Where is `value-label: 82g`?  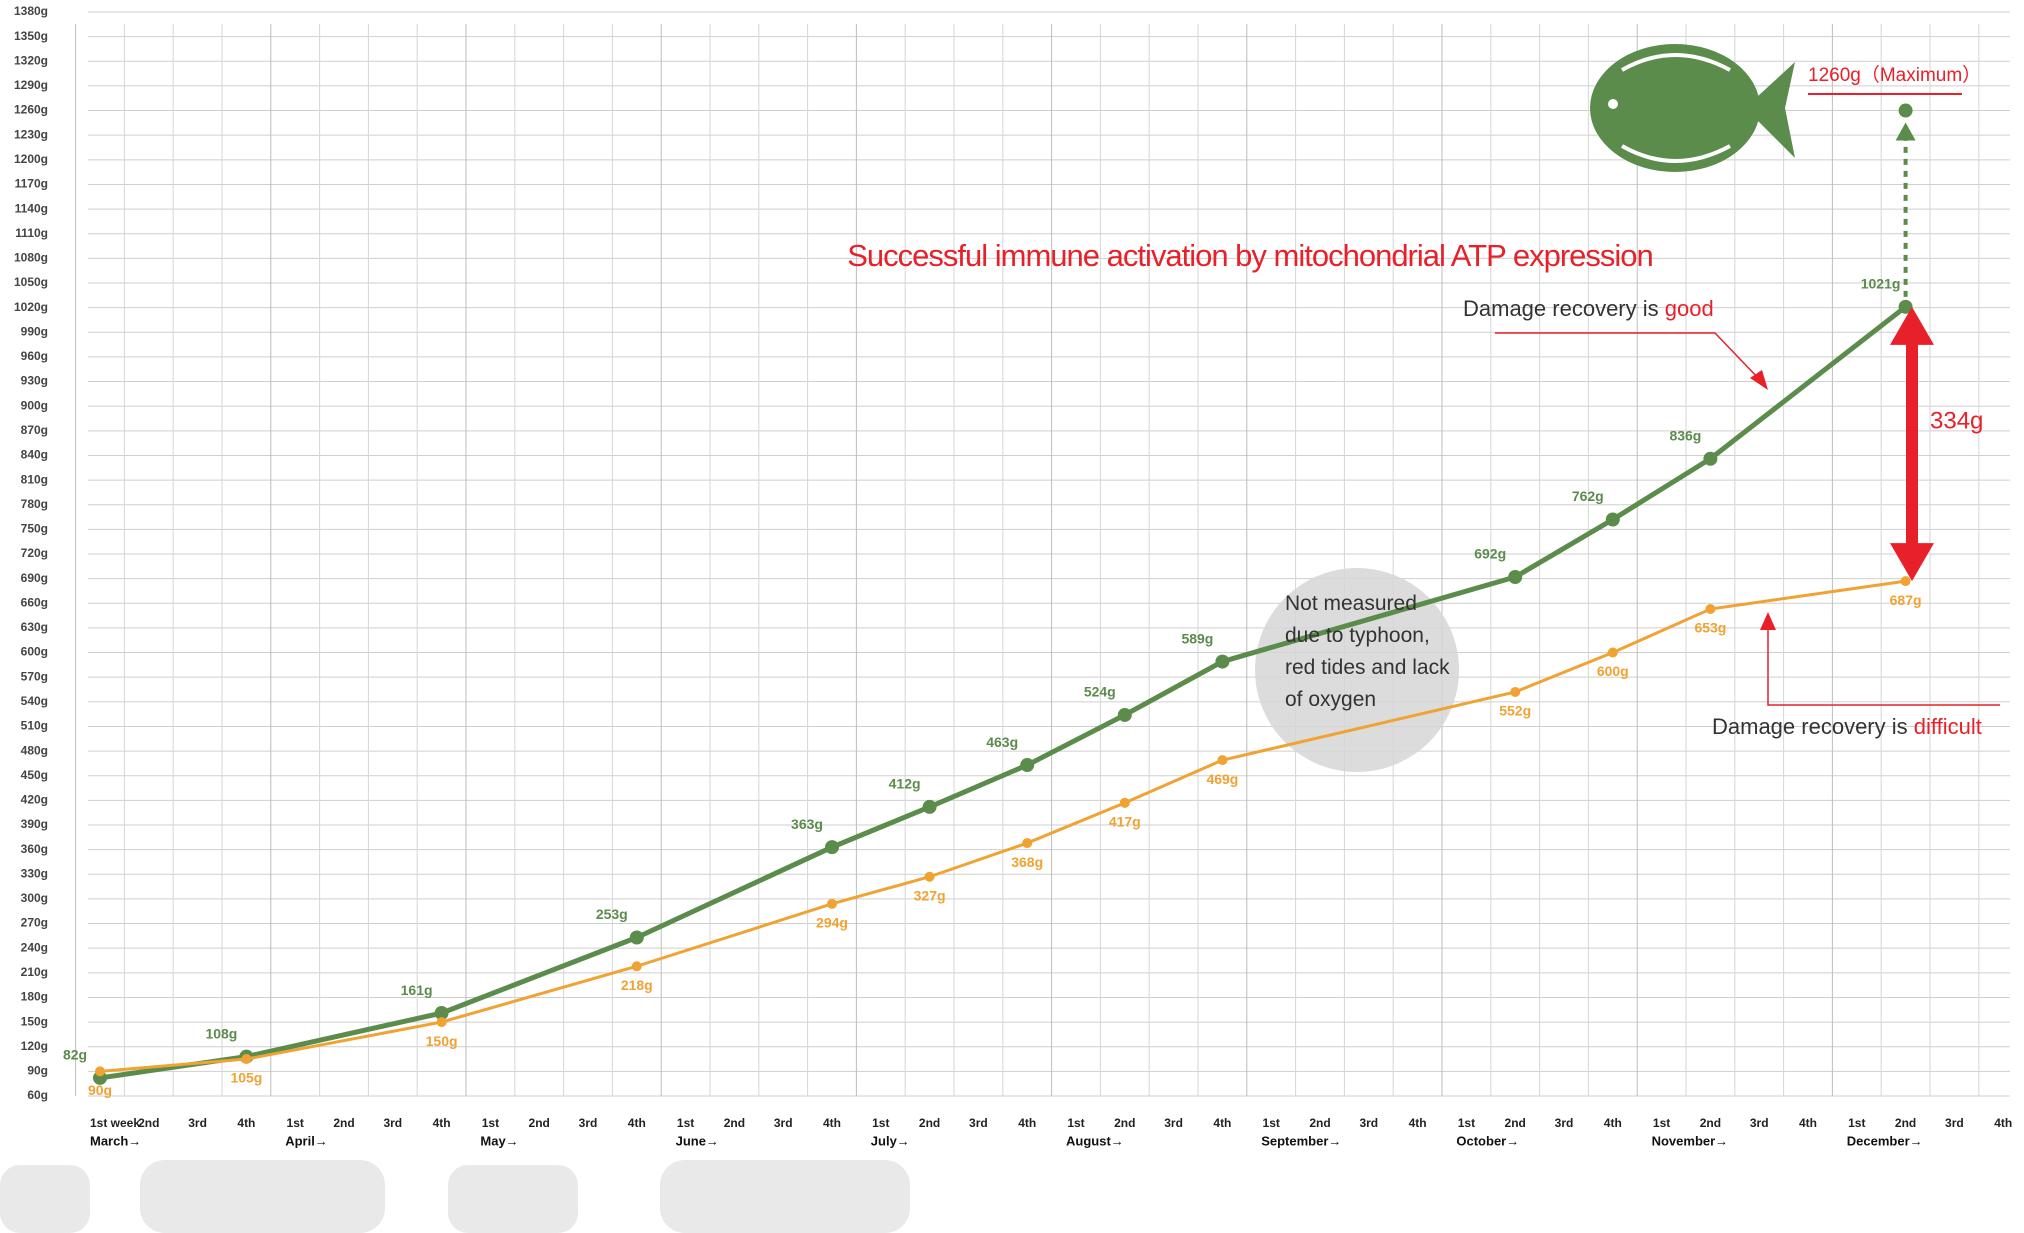
value-label: 82g is located at coordinates (75, 1055).